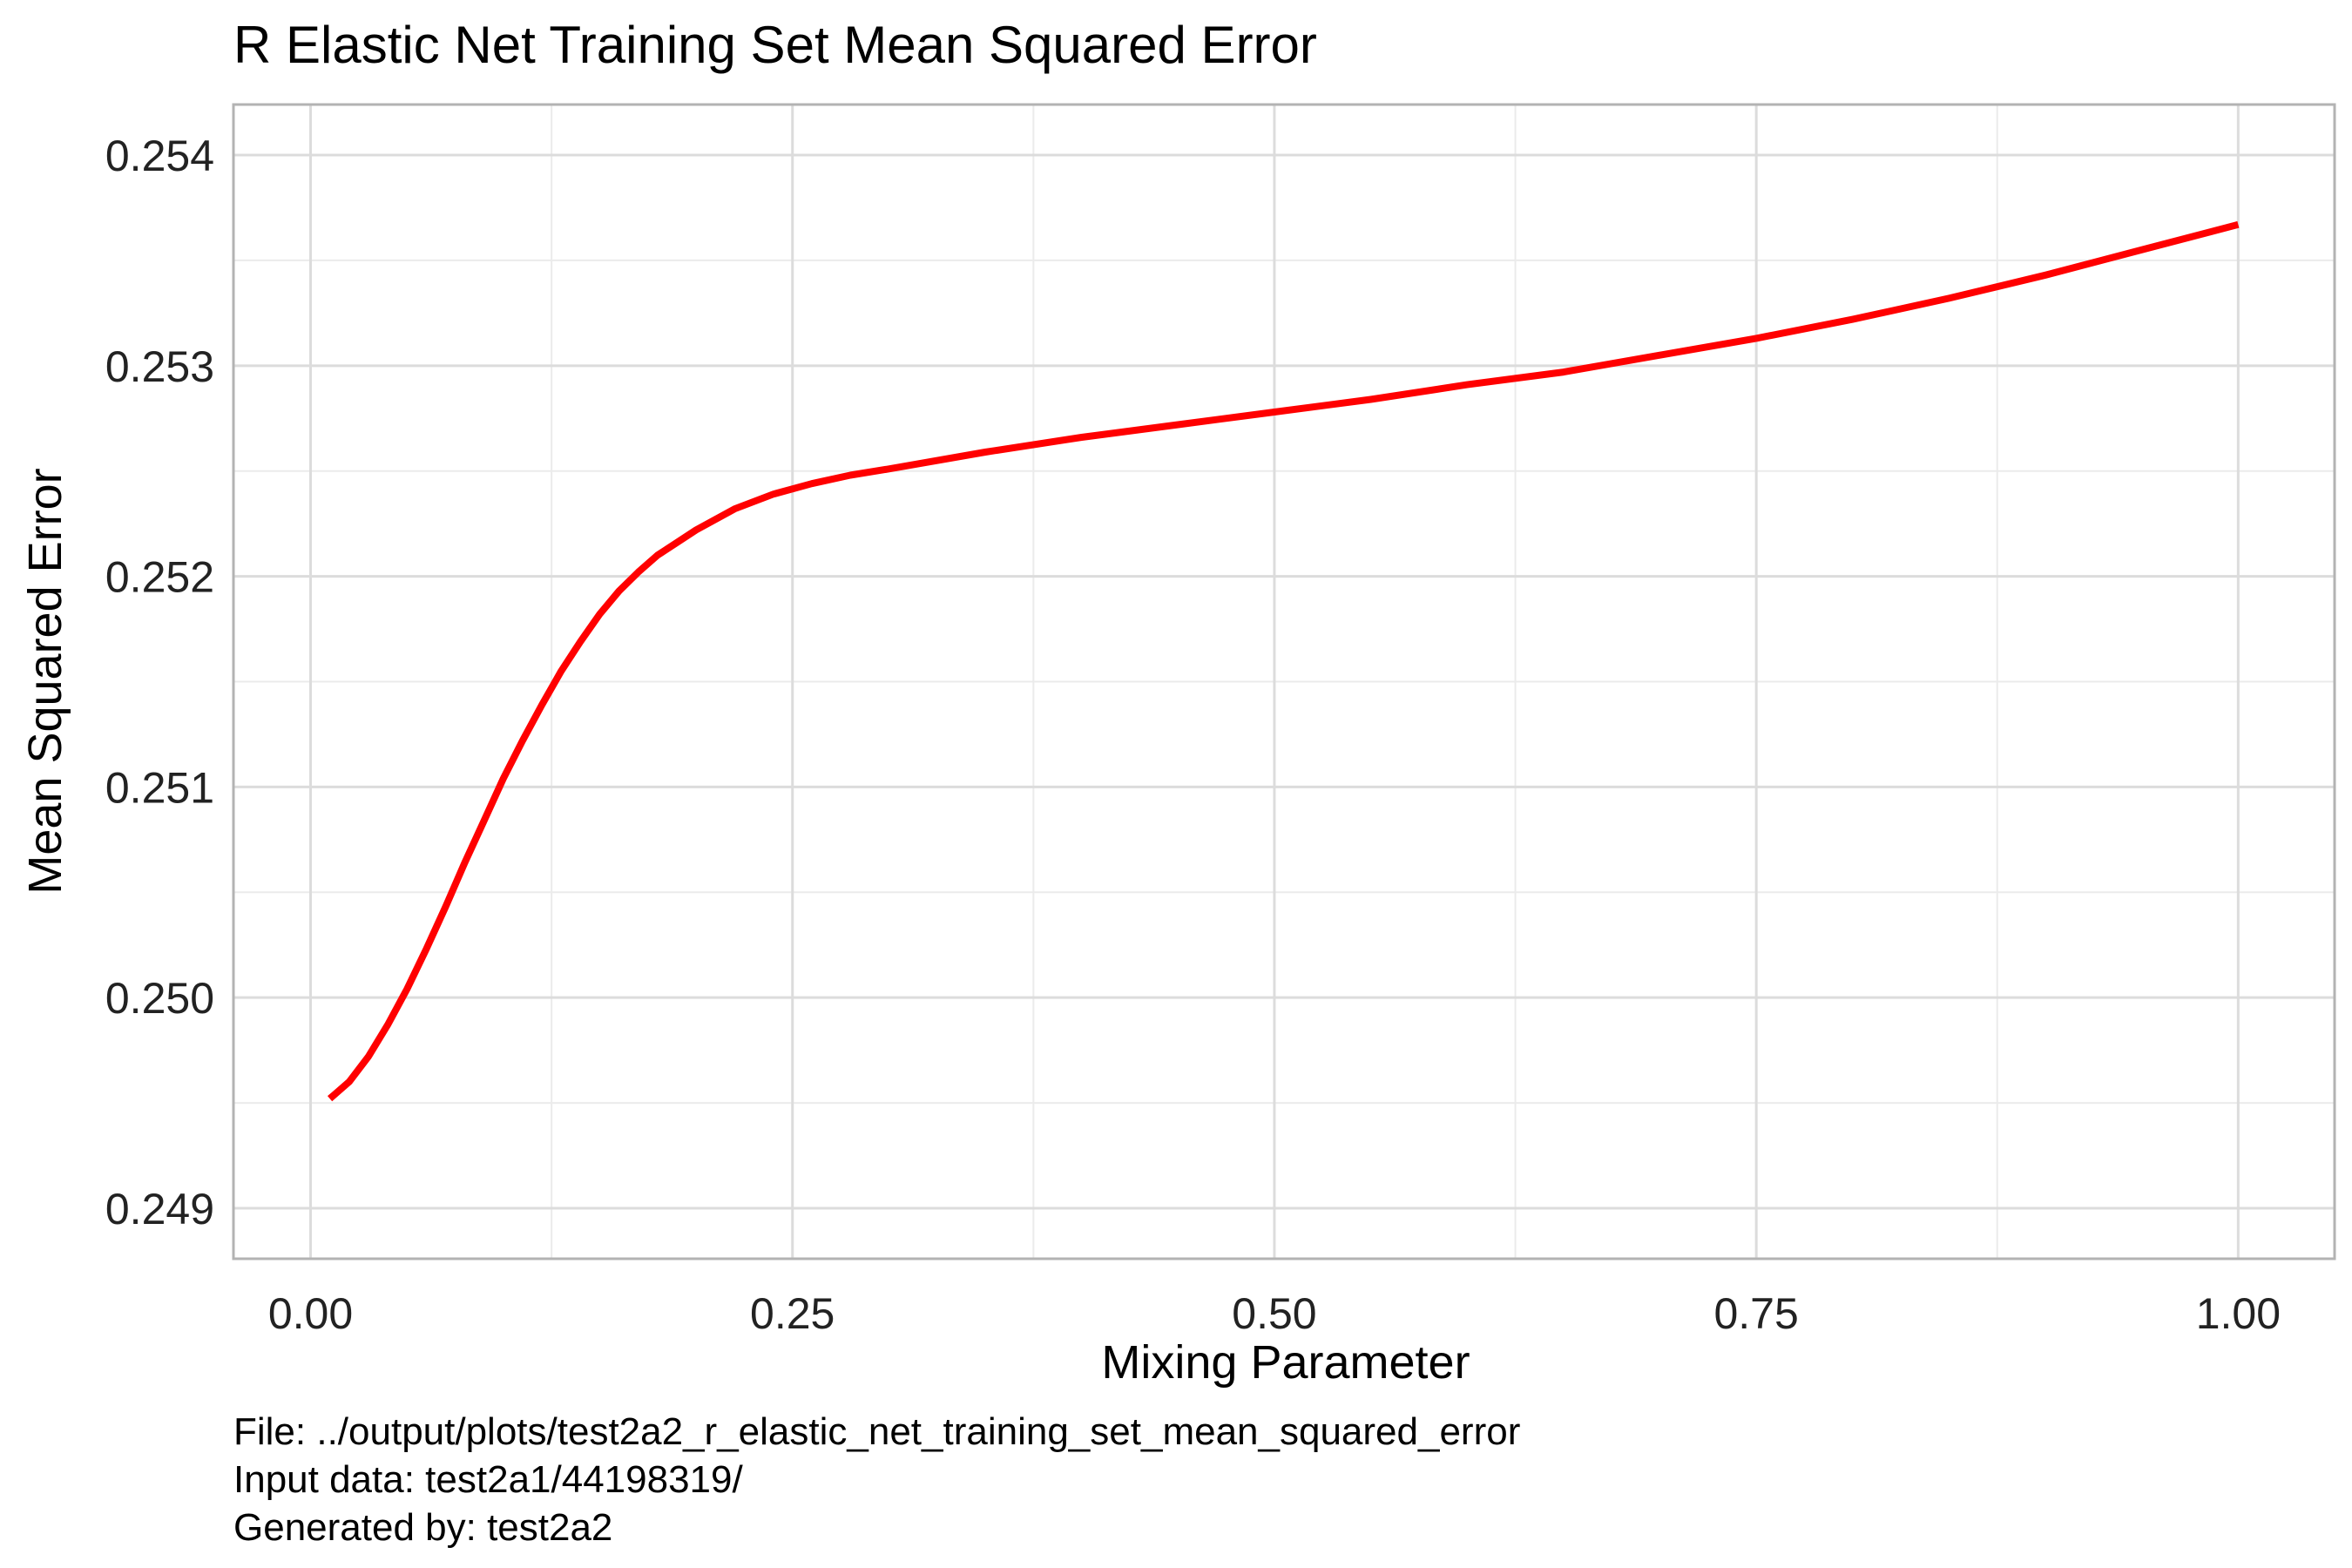 The width and height of the screenshot is (2352, 1568). What do you see at coordinates (159, 366) in the screenshot?
I see `y-tick-label: 0.253` at bounding box center [159, 366].